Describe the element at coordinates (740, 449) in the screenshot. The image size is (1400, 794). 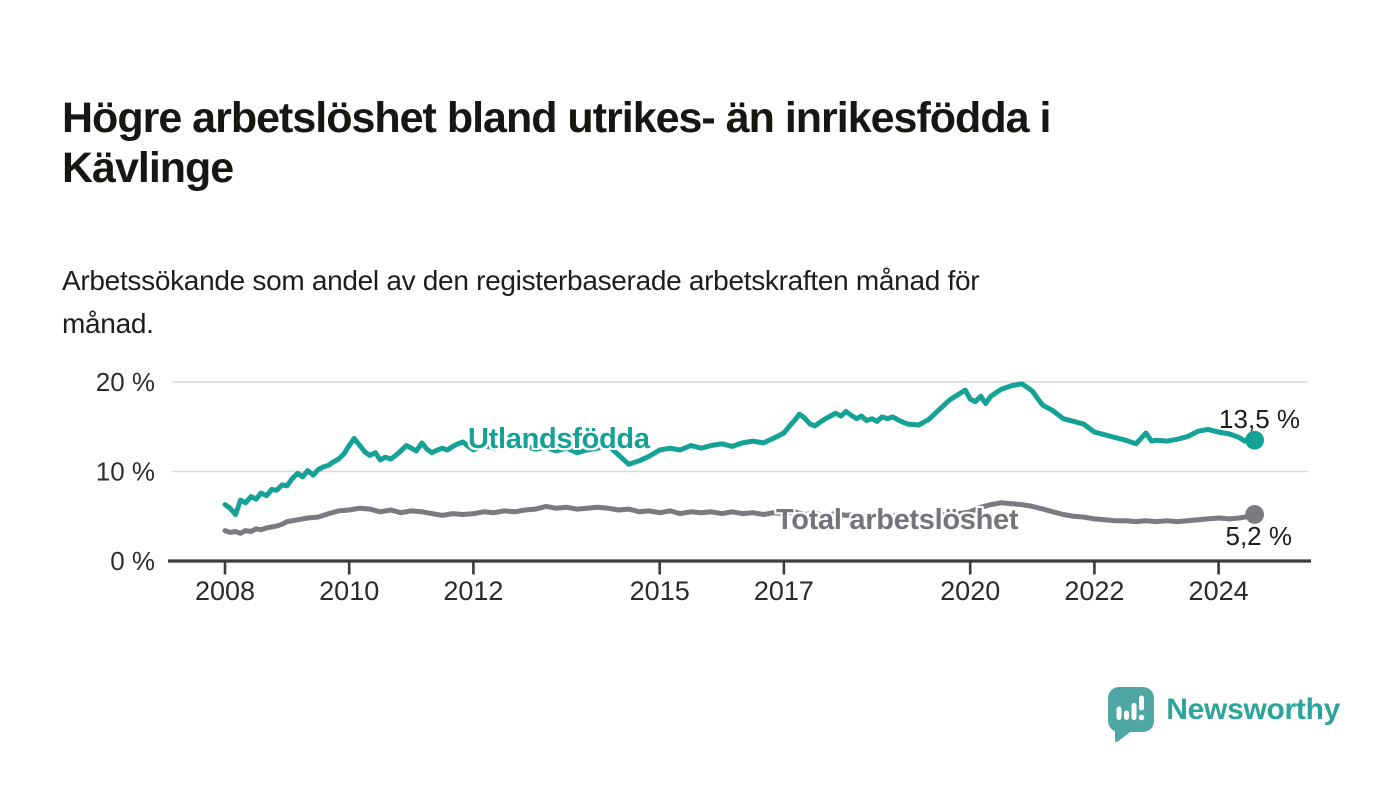
I see `series-line-utlandsfodda` at that location.